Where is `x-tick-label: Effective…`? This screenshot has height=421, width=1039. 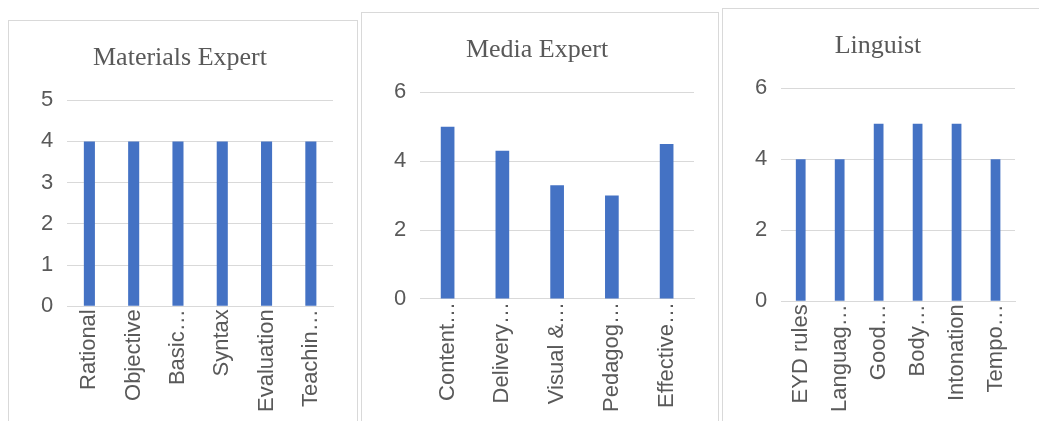
x-tick-label: Effective… is located at coordinates (665, 354).